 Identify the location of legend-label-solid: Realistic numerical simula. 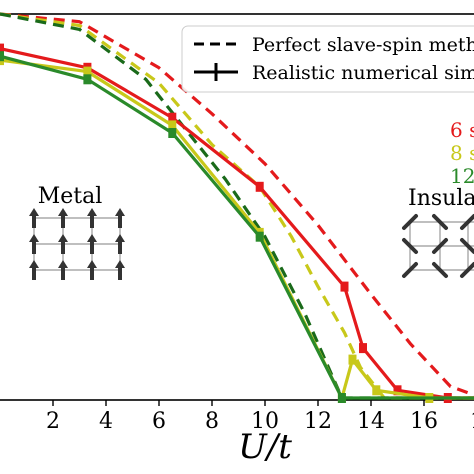
(363, 73).